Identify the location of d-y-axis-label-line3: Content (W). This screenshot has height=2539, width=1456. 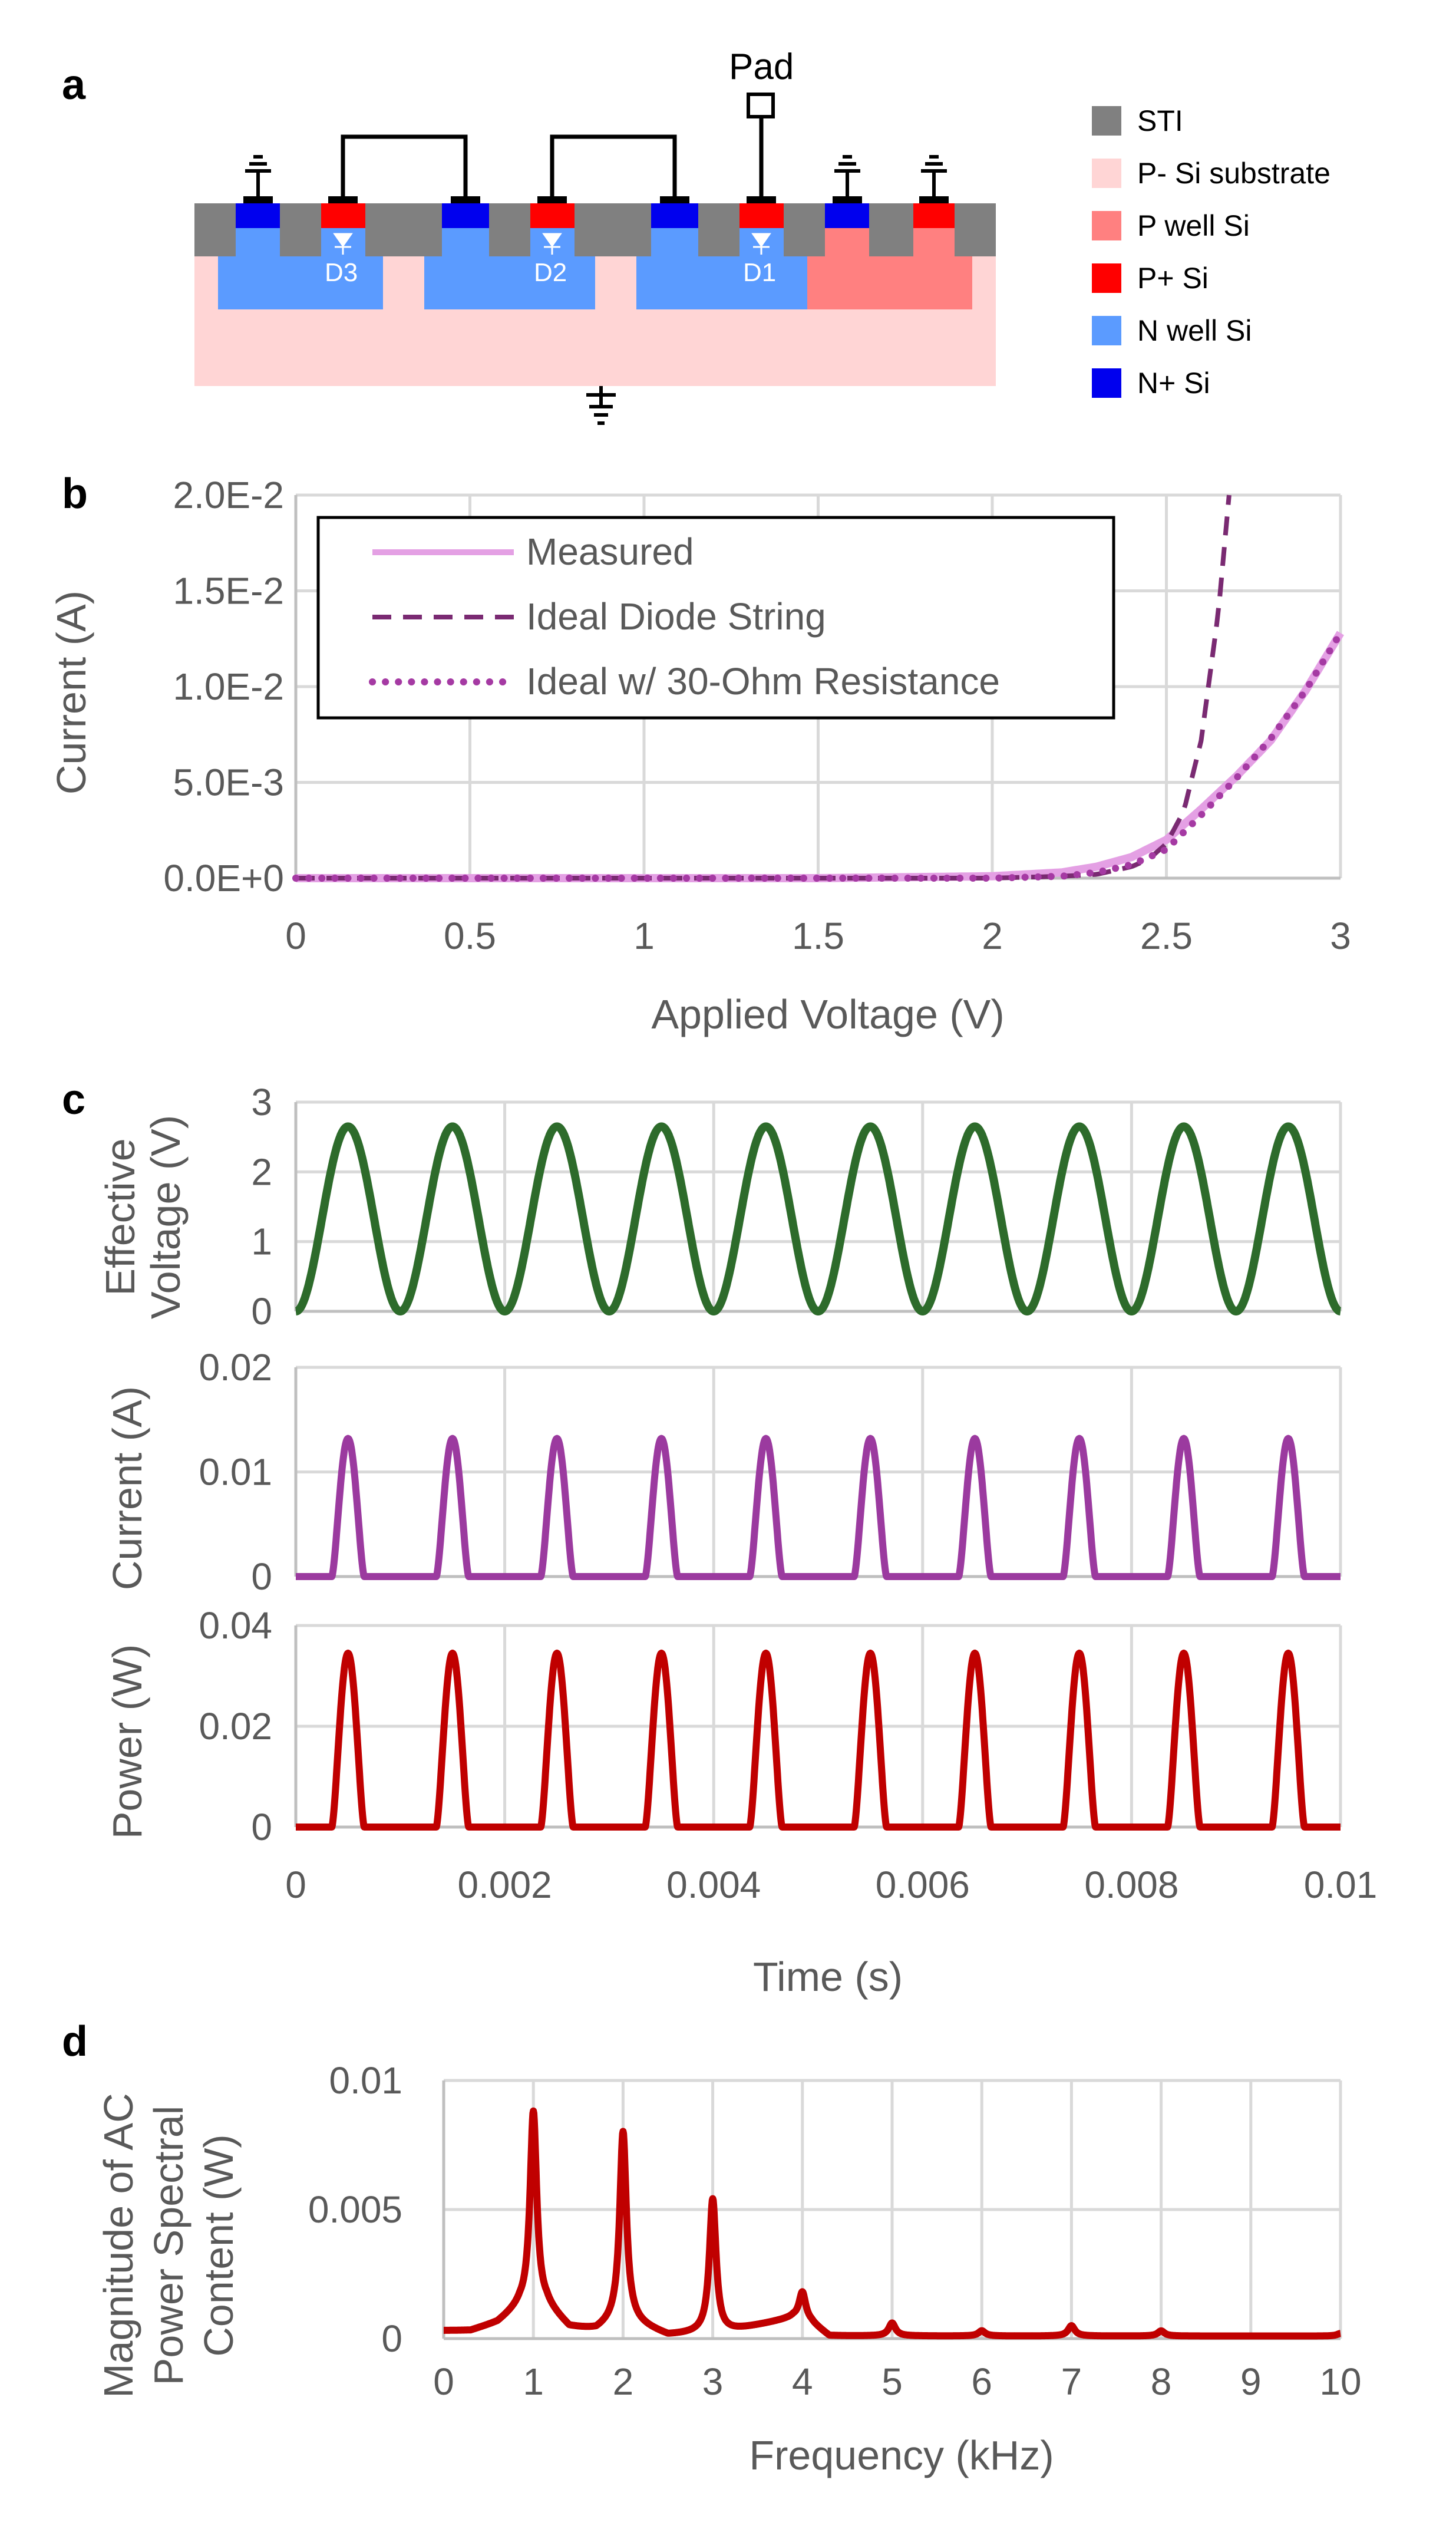
(219, 2245).